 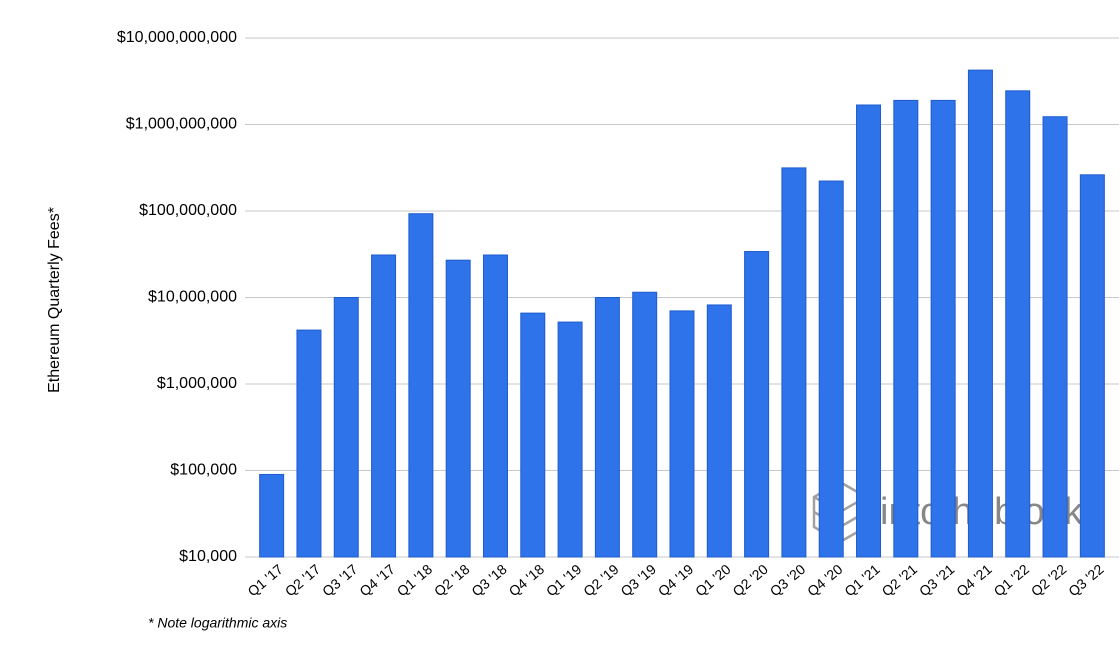 I want to click on x-tick-label: Q2 '18, so click(x=452, y=580).